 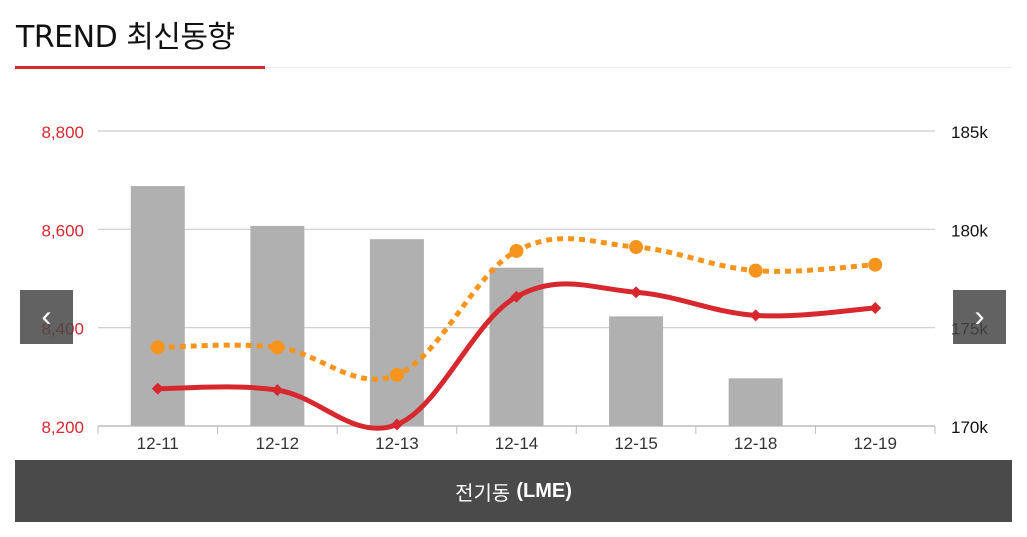 What do you see at coordinates (125, 37) in the screenshot?
I see `page-title: TREND 최신동향` at bounding box center [125, 37].